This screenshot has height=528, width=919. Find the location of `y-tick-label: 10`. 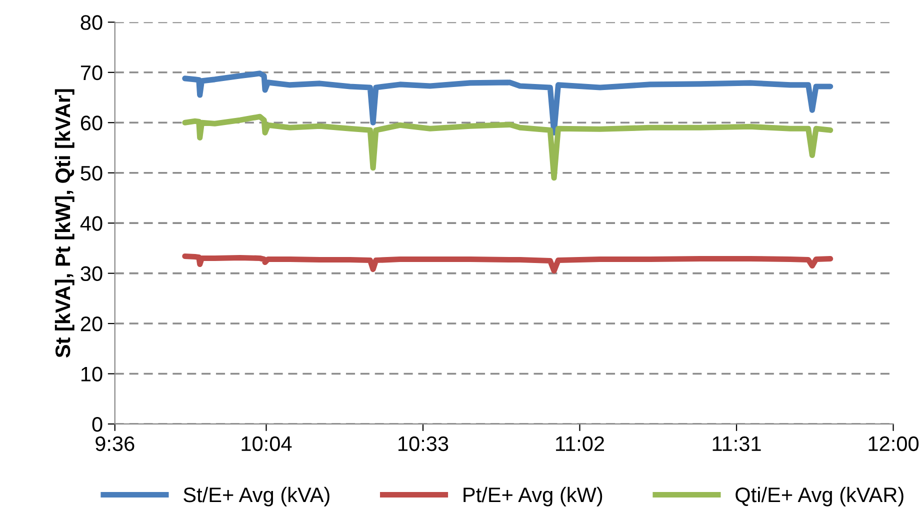

y-tick-label: 10 is located at coordinates (91, 374).